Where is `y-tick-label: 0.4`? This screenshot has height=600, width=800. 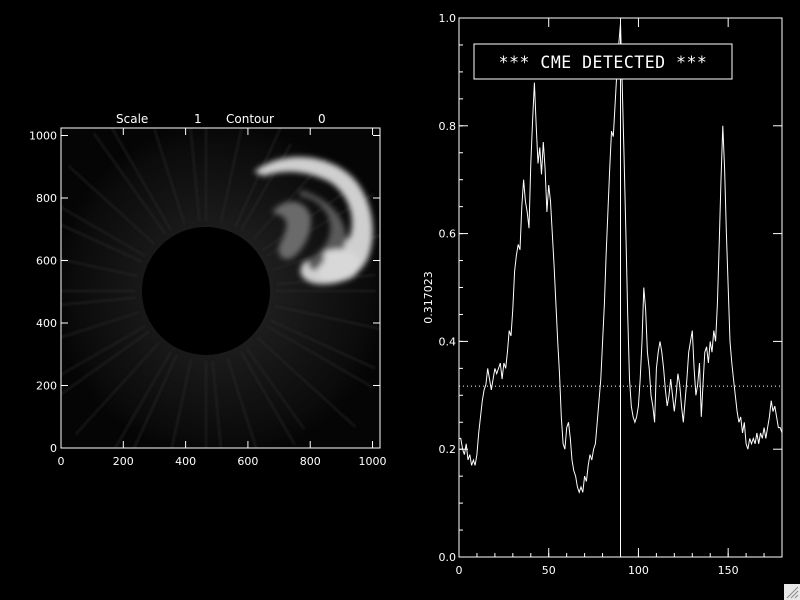
y-tick-label: 0.4 is located at coordinates (448, 341).